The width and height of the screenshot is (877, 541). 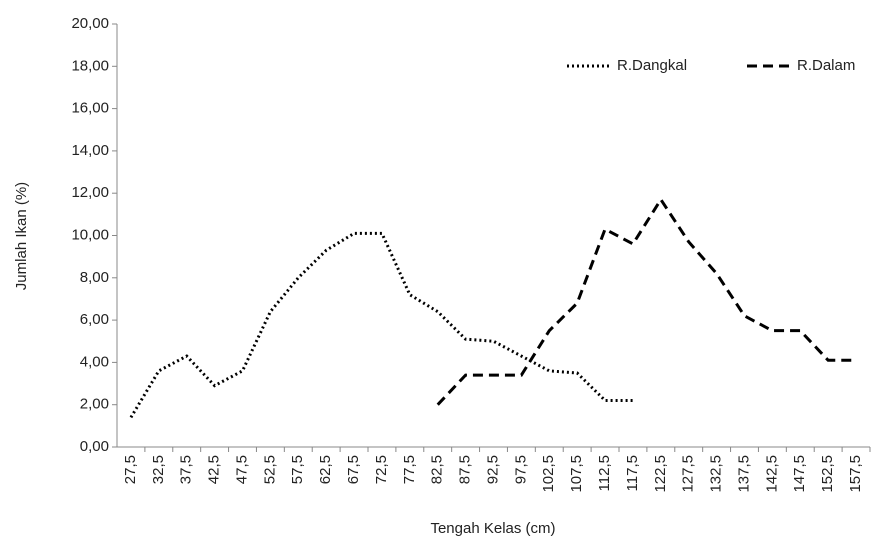 What do you see at coordinates (269, 469) in the screenshot?
I see `x-tick-label: 52,5` at bounding box center [269, 469].